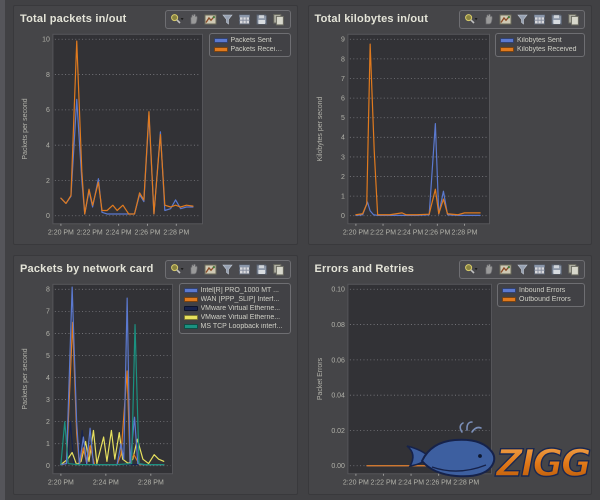  What do you see at coordinates (251, 40) in the screenshot?
I see `legend-label: Packets Sent` at bounding box center [251, 40].